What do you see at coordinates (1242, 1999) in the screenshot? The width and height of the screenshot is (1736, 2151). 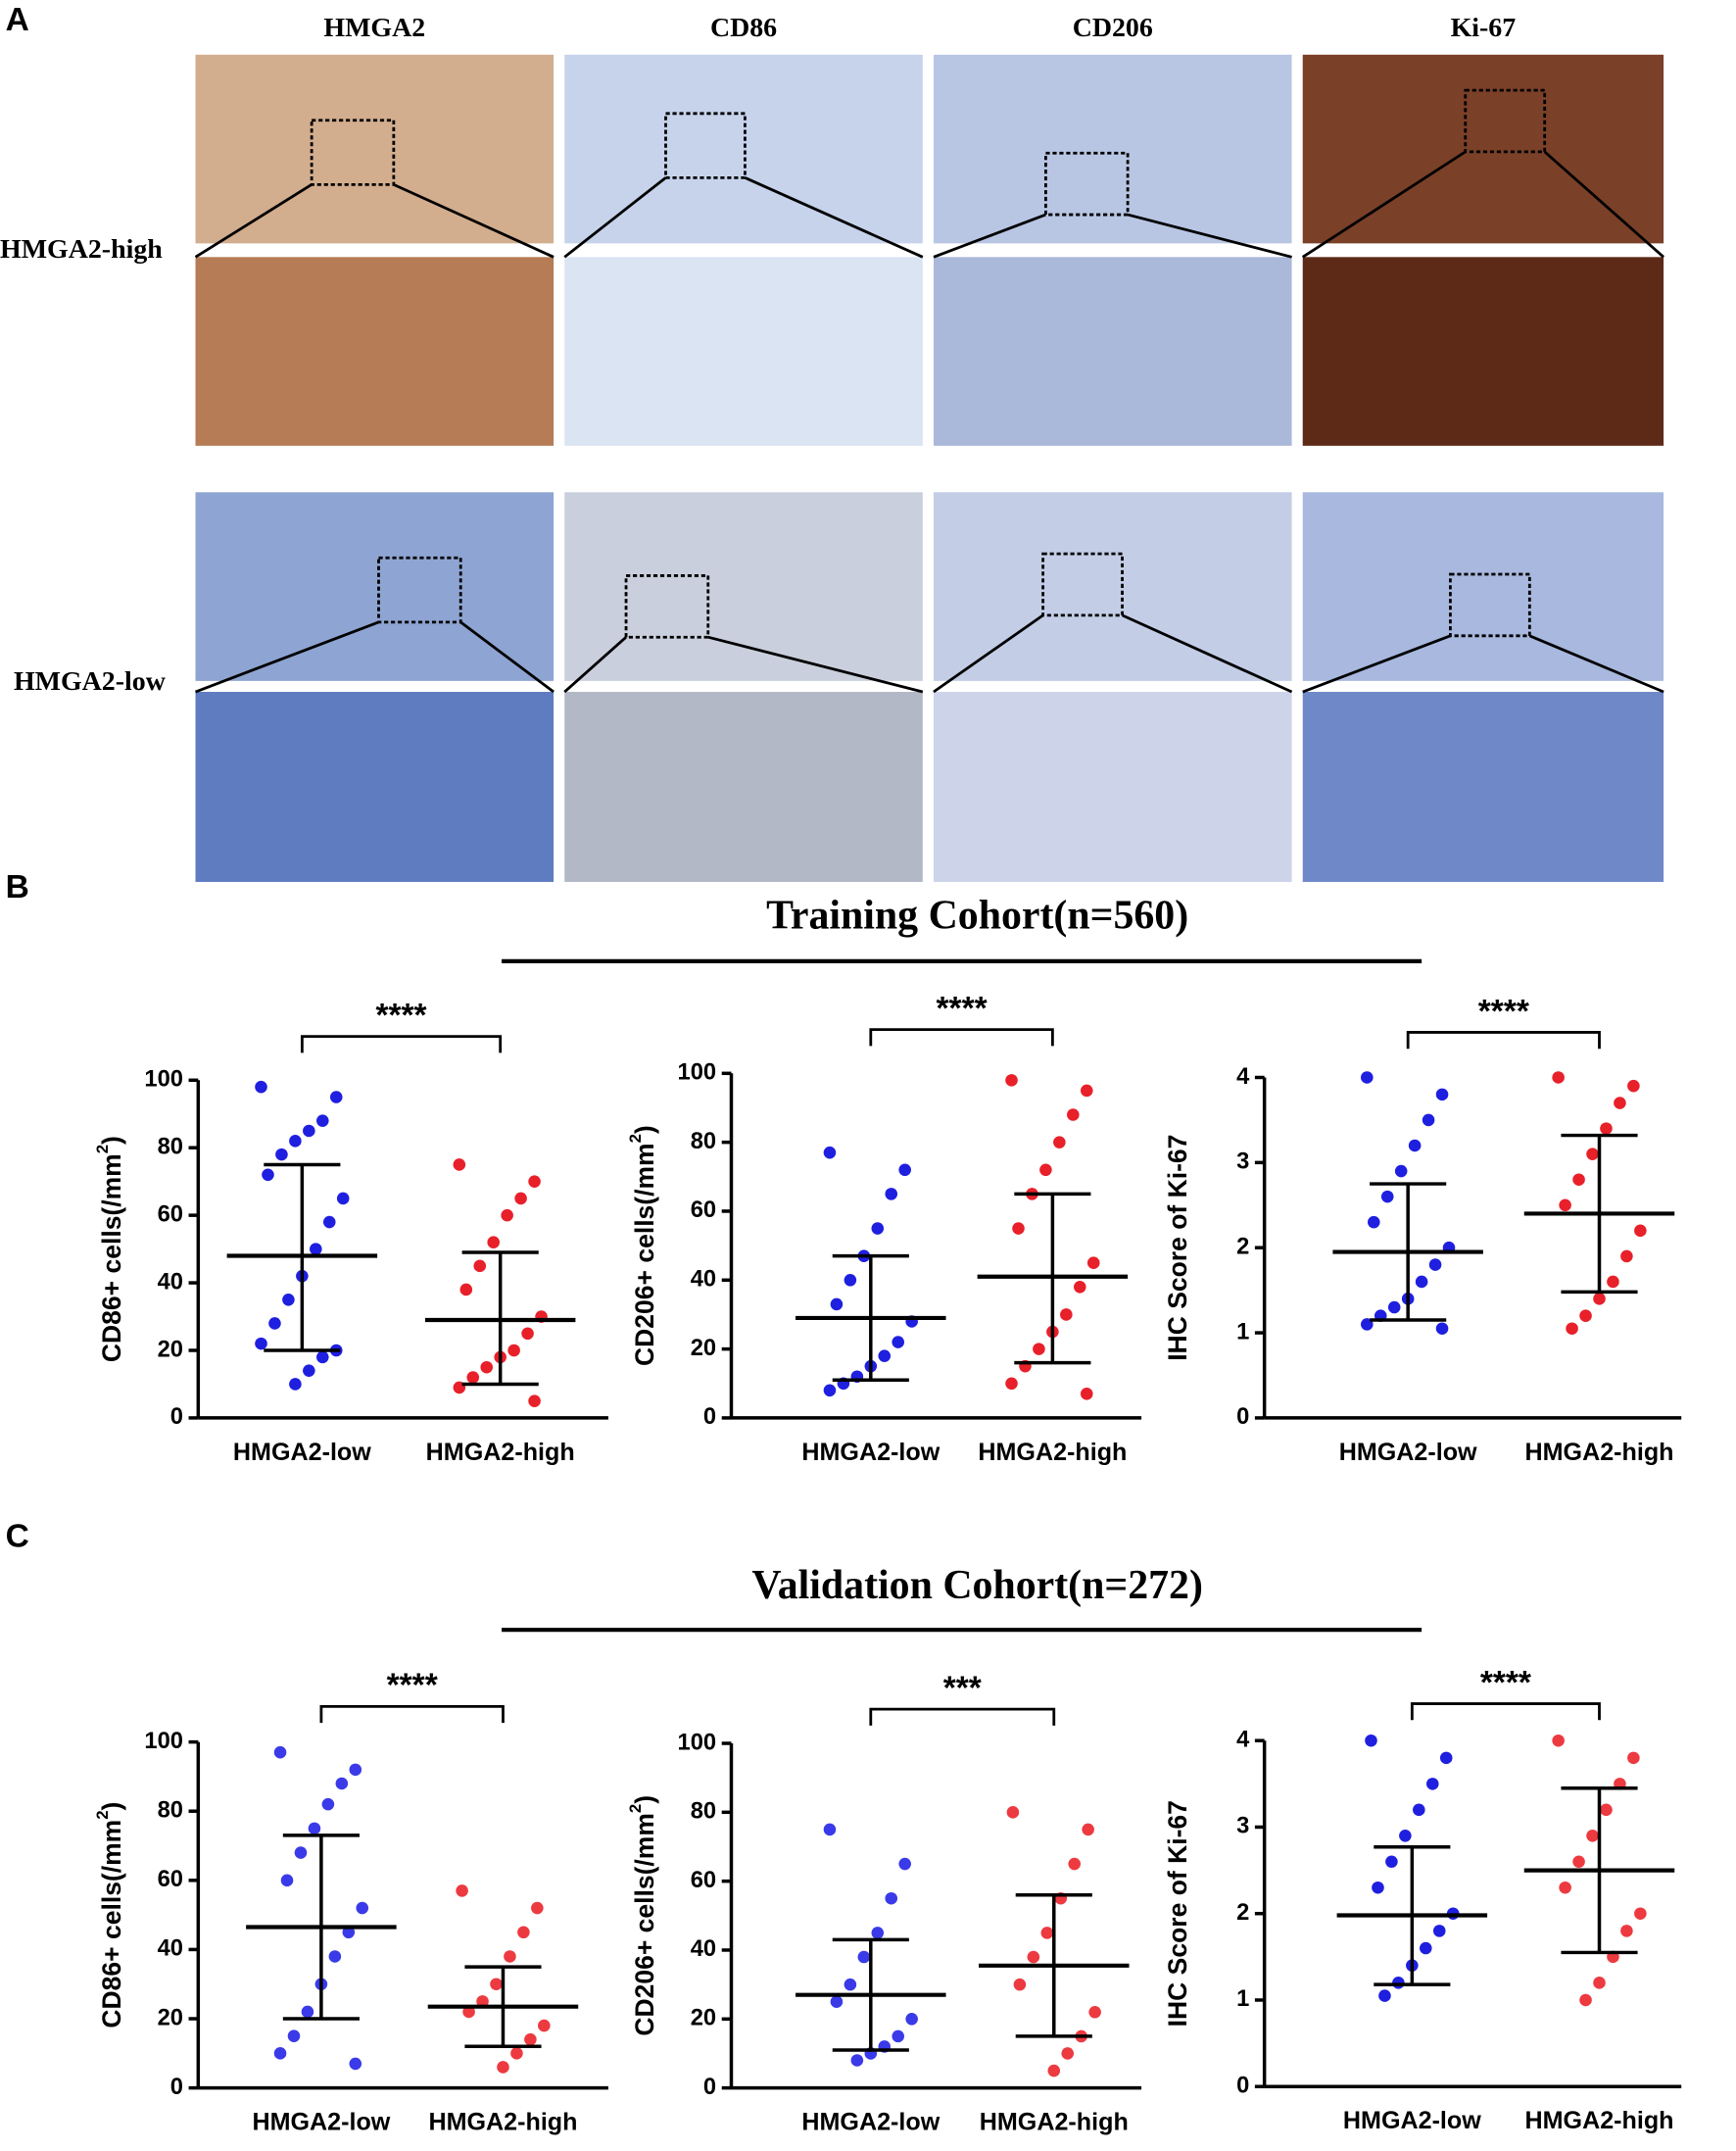 I see `y-tick-label: 1` at bounding box center [1242, 1999].